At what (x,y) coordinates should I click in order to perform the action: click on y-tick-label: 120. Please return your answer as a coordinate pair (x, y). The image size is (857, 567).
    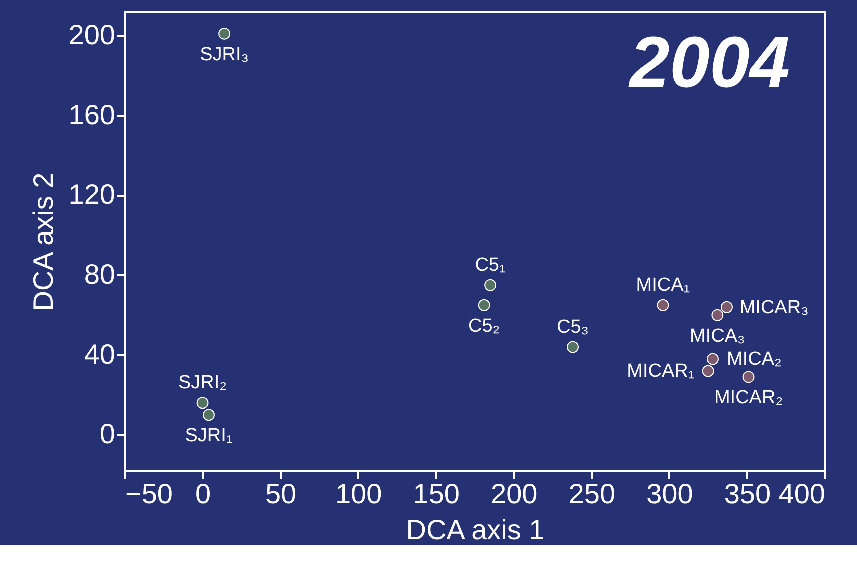
    Looking at the image, I should click on (92, 194).